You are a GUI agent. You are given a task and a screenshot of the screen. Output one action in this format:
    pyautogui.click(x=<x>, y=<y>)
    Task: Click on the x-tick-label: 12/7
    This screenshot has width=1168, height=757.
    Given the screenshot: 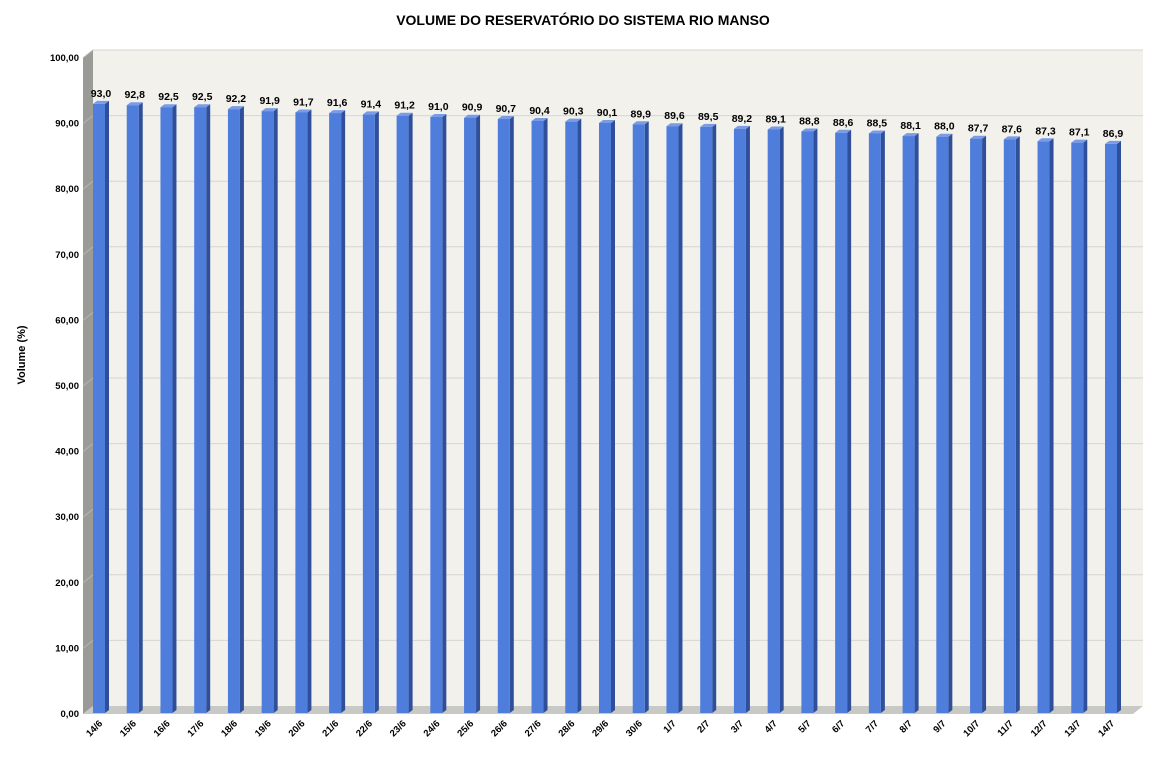 What is the action you would take?
    pyautogui.click(x=1039, y=728)
    